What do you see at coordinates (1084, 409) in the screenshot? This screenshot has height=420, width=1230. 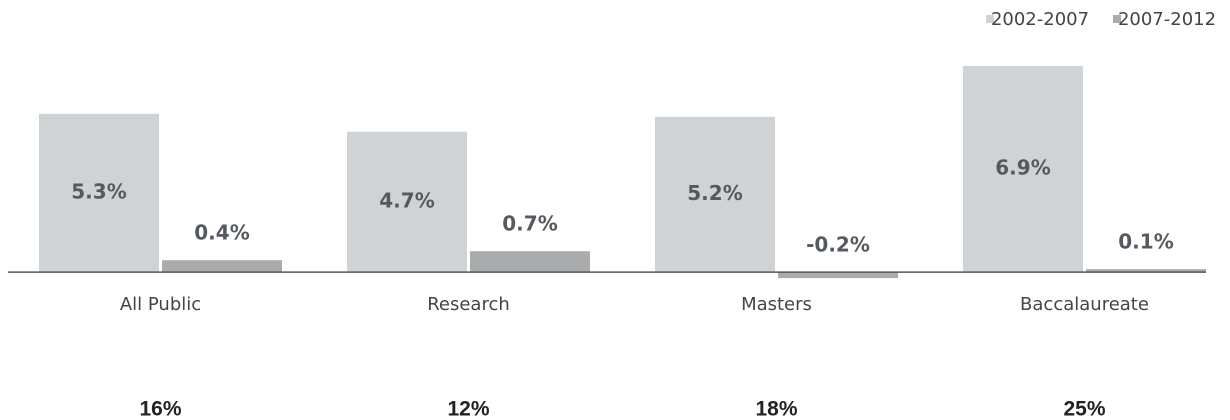 I see `annotation: 25%` at bounding box center [1084, 409].